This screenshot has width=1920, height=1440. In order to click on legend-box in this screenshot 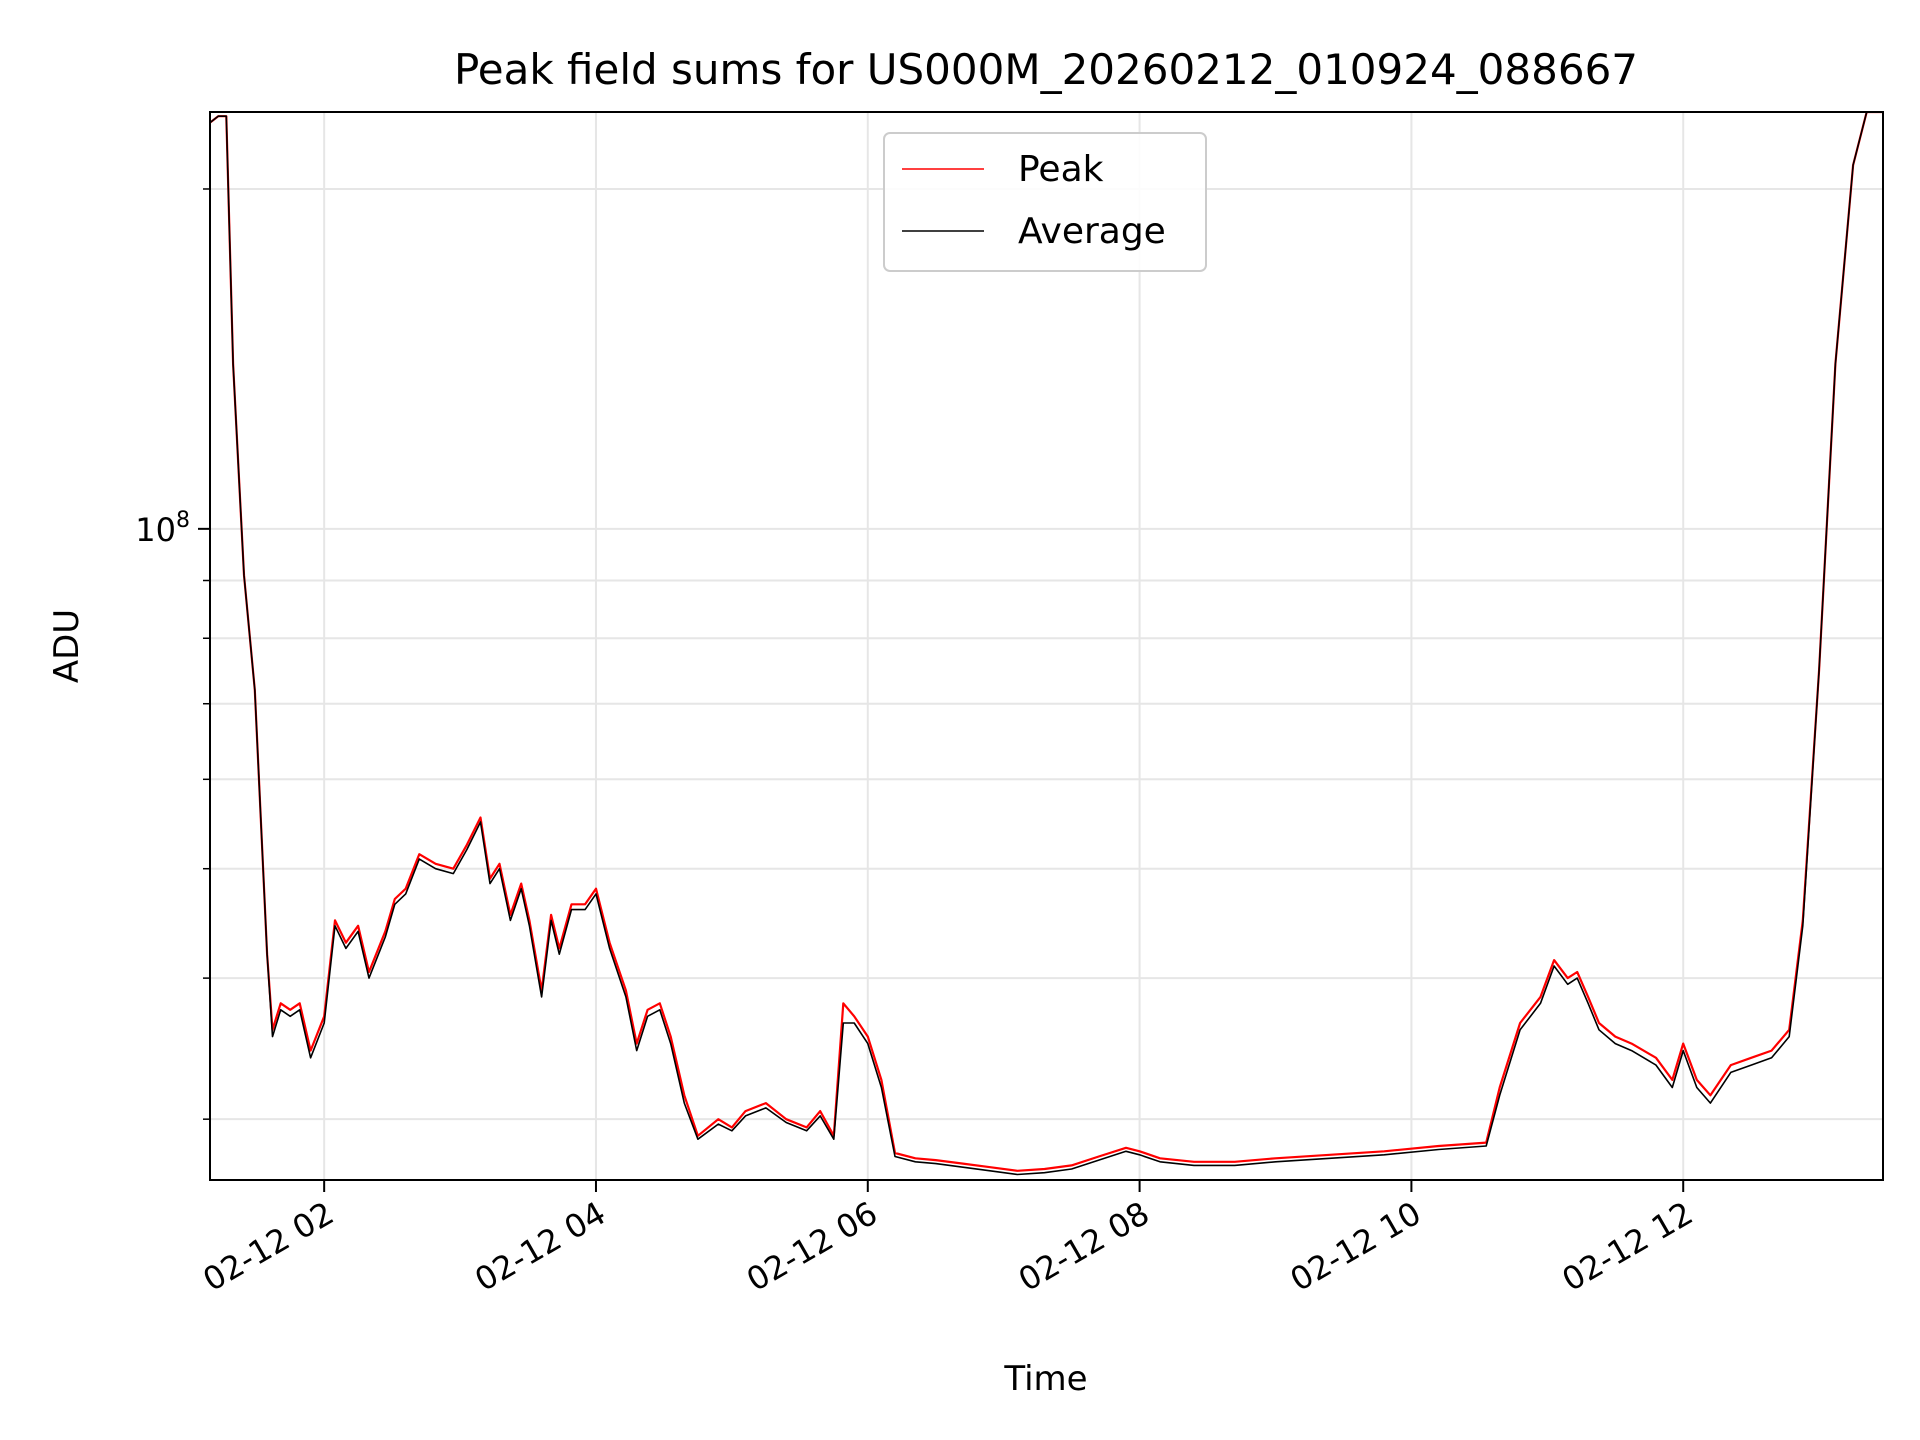, I will do `click(1045, 202)`.